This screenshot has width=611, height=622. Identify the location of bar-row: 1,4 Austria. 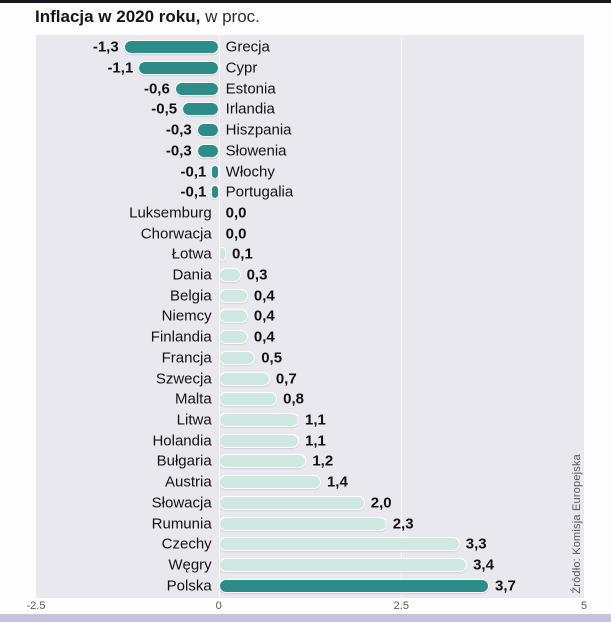
(310, 482).